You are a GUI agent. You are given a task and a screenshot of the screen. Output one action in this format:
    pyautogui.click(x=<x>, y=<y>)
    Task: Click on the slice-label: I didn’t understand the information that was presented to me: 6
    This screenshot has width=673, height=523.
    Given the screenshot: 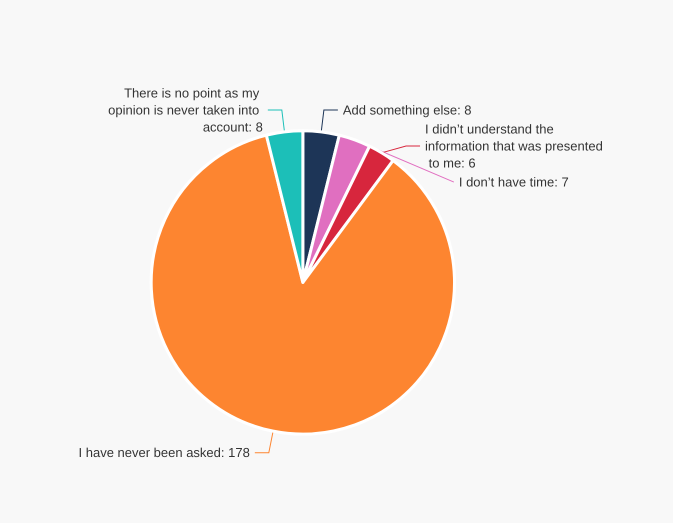 What is the action you would take?
    pyautogui.click(x=514, y=146)
    